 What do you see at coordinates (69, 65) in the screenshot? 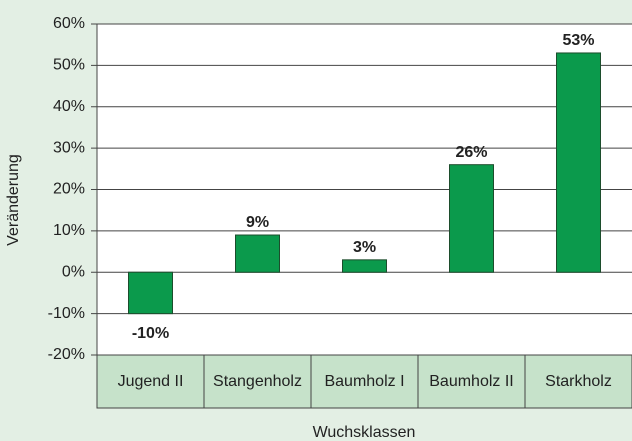
I see `y-tick-label: 50%` at bounding box center [69, 65].